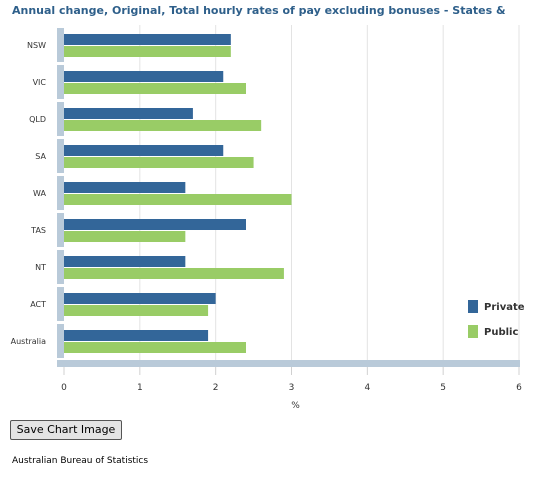  I want to click on x-axis-label: %, so click(295, 406).